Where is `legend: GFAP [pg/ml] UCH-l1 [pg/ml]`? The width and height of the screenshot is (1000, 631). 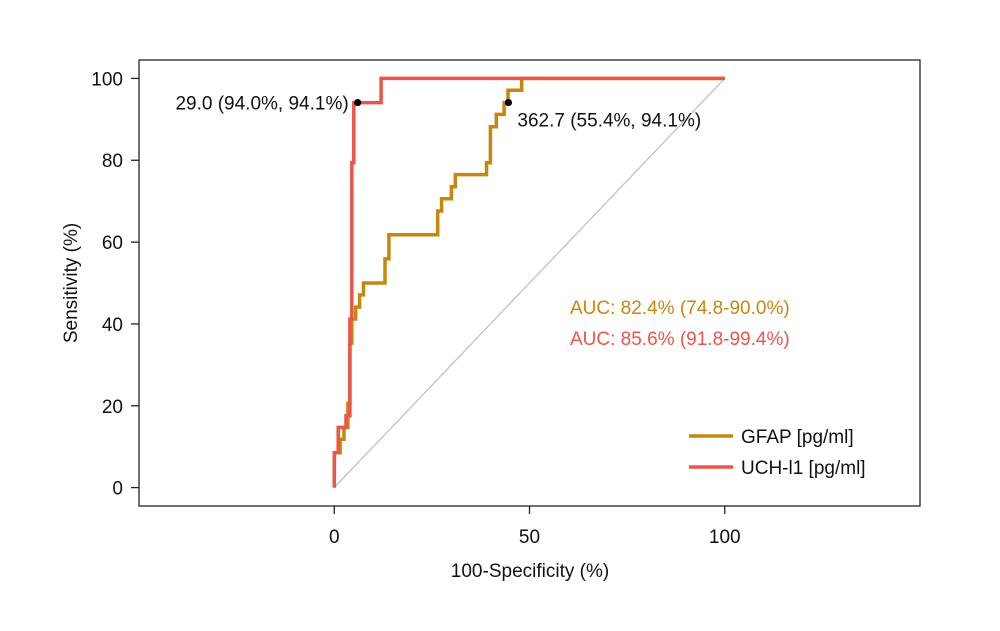 legend: GFAP [pg/ml] UCH-l1 [pg/ml] is located at coordinates (777, 453).